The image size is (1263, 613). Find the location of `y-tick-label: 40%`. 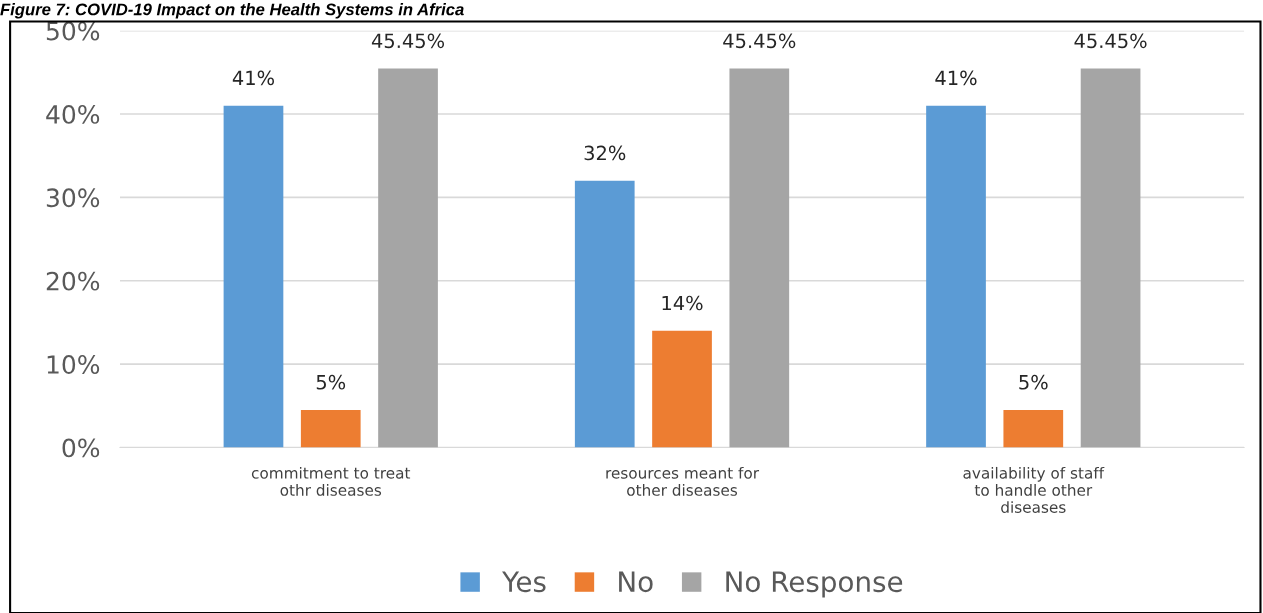

y-tick-label: 40% is located at coordinates (73, 114).